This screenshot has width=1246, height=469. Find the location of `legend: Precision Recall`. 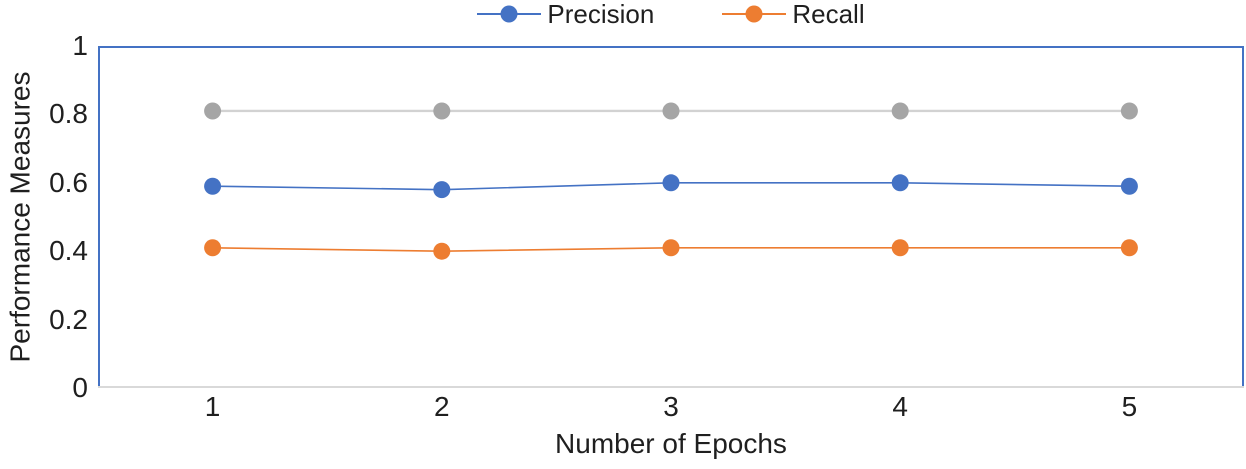

legend: Precision Recall is located at coordinates (671, 14).